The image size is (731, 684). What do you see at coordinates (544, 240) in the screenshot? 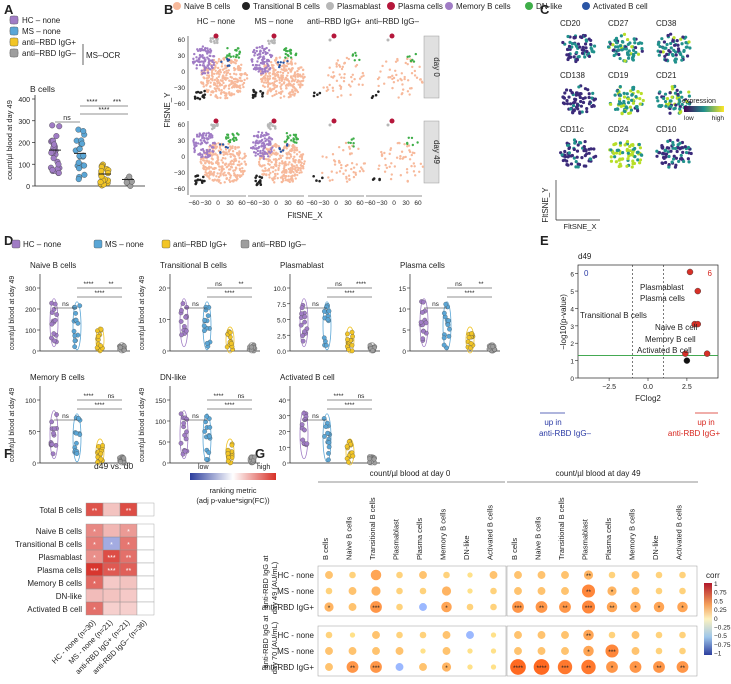
I see `panel-letter-e: E` at bounding box center [544, 240].